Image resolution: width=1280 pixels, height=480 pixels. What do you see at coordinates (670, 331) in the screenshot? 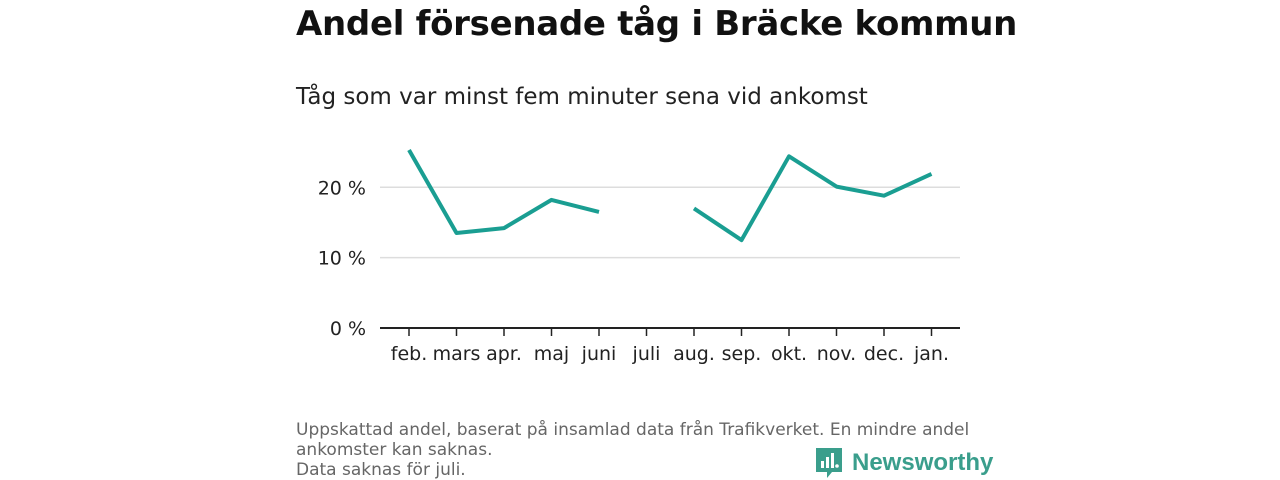
I see `x-axis` at bounding box center [670, 331].